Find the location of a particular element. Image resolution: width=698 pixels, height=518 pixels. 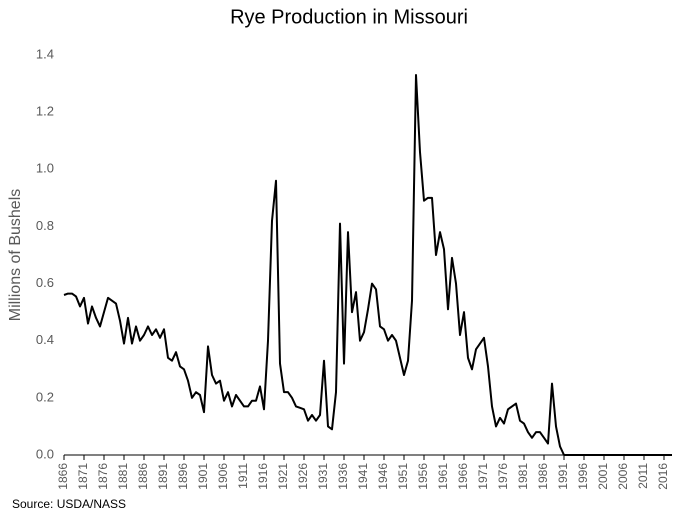

x-tick-label: 1901 is located at coordinates (203, 476).